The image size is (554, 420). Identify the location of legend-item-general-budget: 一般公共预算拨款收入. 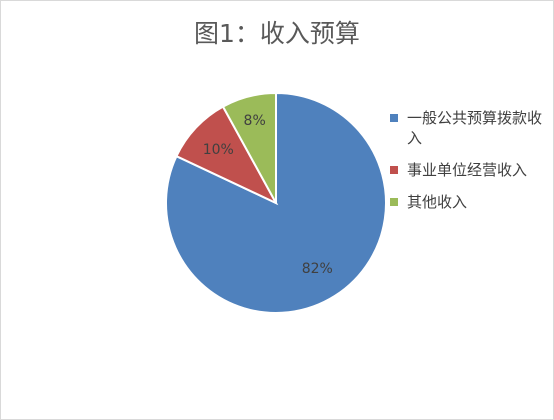
(471, 128).